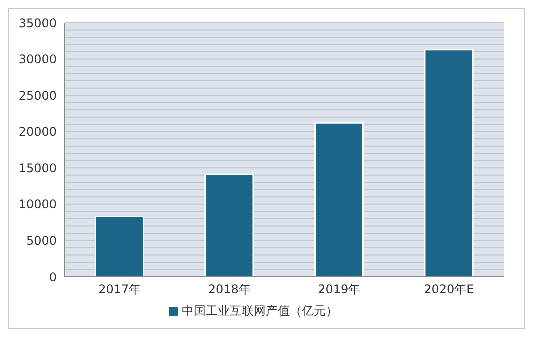 This screenshot has width=533, height=337. What do you see at coordinates (53, 277) in the screenshot?
I see `y-tick-label: 0` at bounding box center [53, 277].